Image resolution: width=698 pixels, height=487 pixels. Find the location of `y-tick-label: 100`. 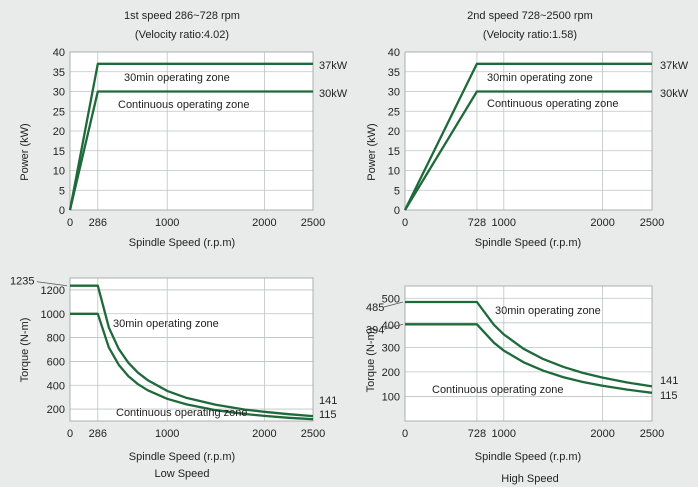

y-tick-label: 100 is located at coordinates (391, 397).